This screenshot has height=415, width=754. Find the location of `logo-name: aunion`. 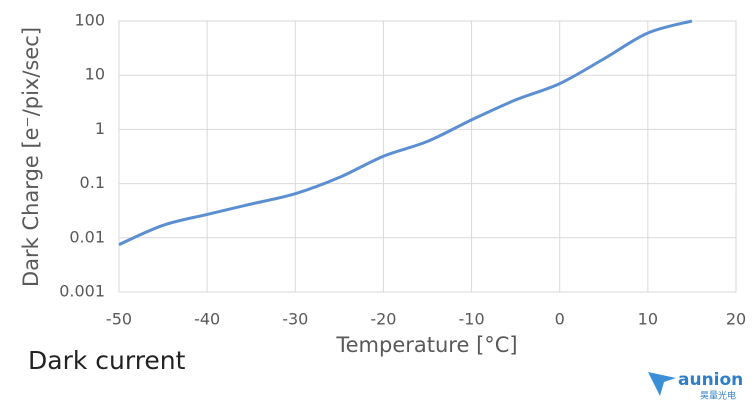

logo-name: aunion is located at coordinates (710, 380).